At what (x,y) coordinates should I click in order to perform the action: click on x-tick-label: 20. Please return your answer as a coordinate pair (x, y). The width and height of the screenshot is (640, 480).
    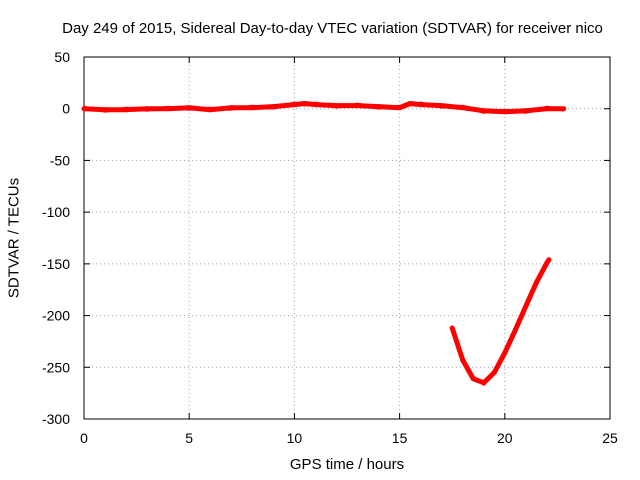
    Looking at the image, I should click on (505, 438).